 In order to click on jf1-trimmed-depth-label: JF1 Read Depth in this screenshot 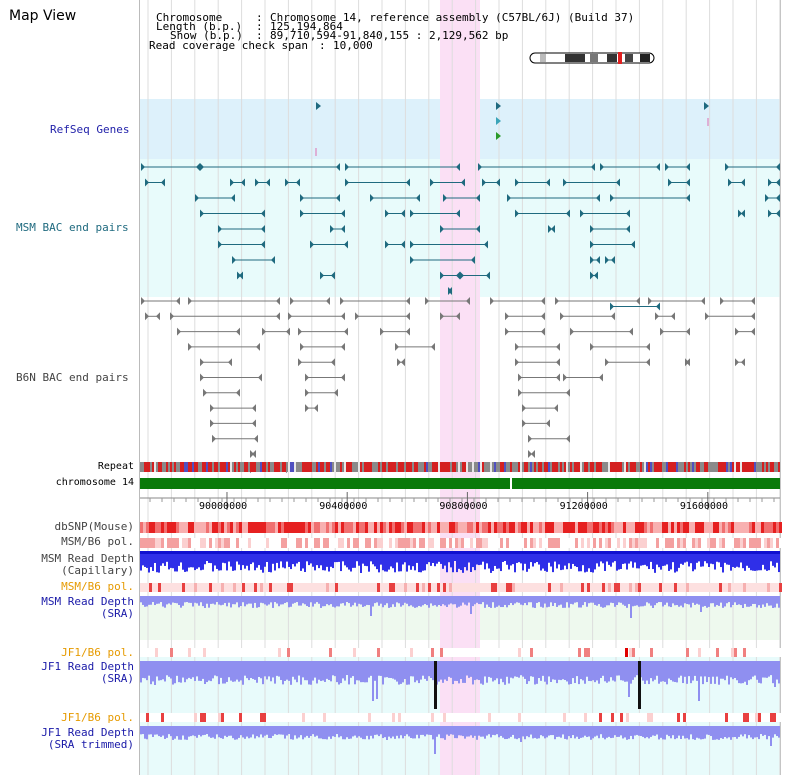, I will do `click(87, 732)`.